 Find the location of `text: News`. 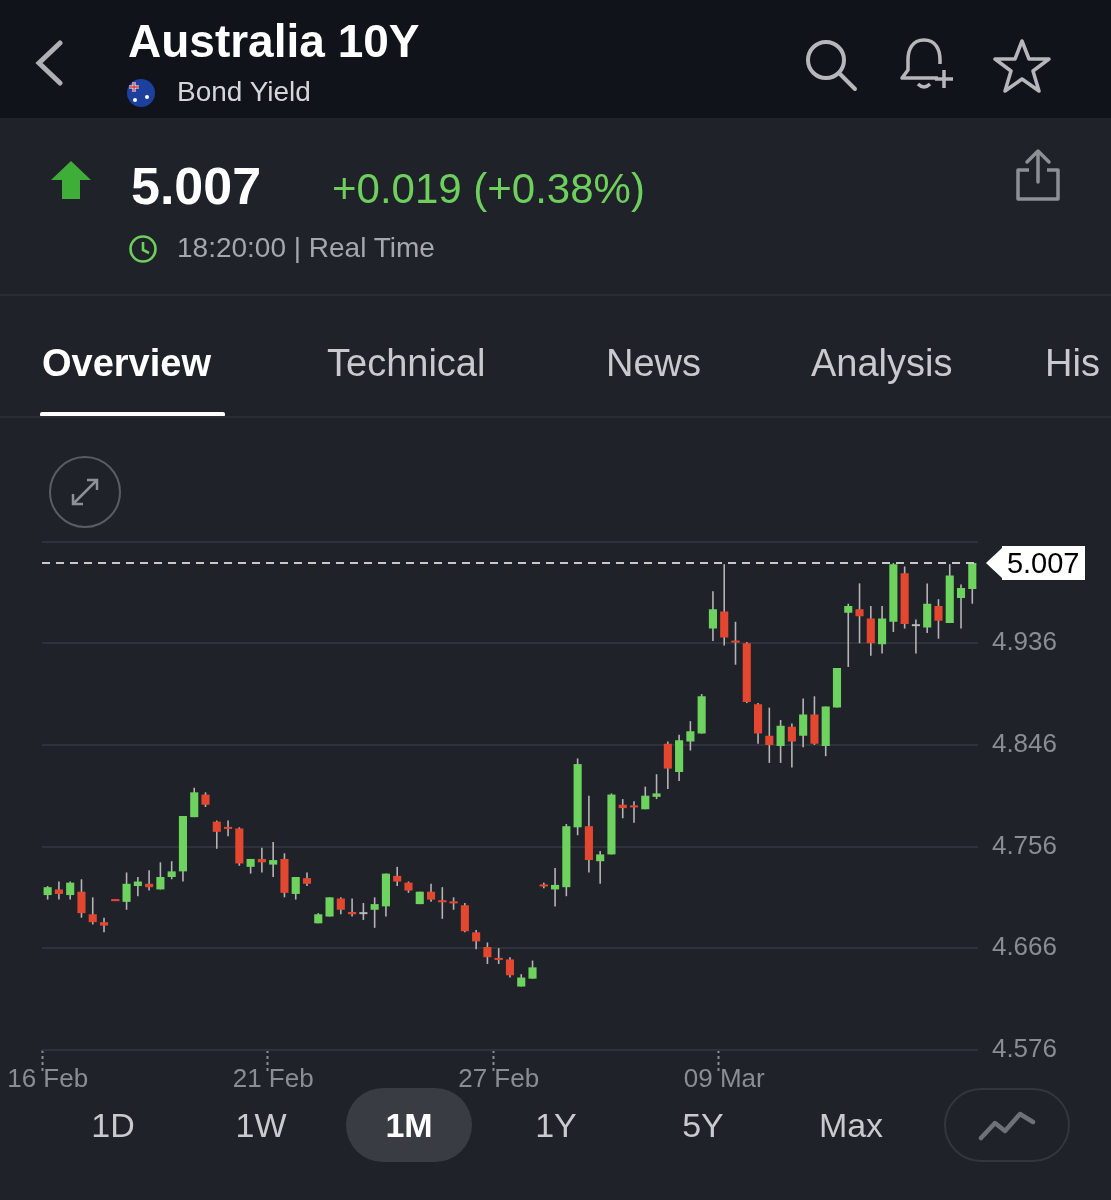

text: News is located at coordinates (654, 363).